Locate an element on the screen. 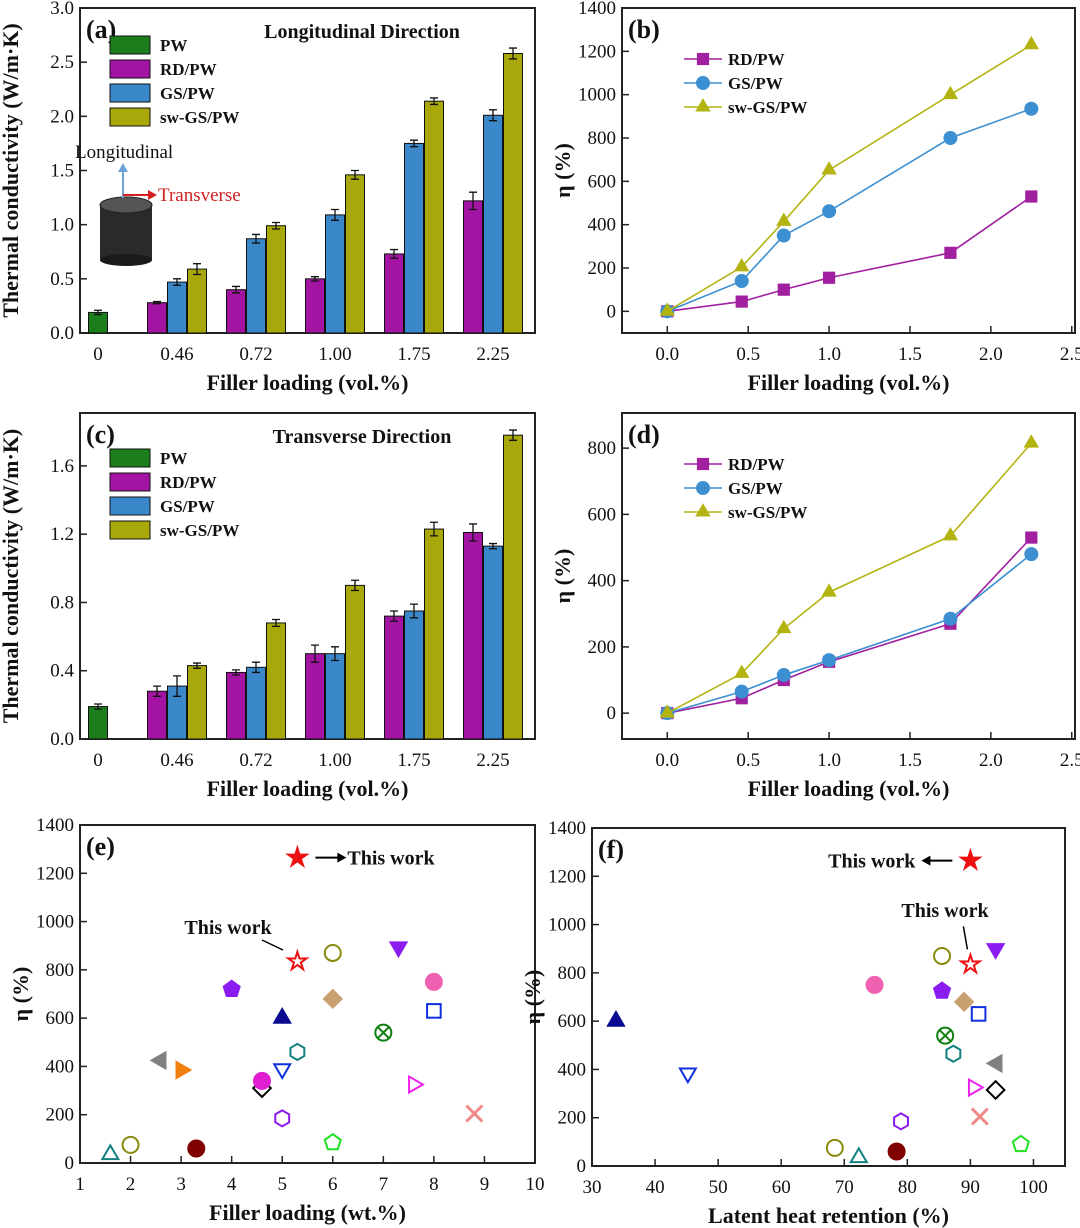 The image size is (1080, 1228). y-tick-label: 0.8 is located at coordinates (62, 602).